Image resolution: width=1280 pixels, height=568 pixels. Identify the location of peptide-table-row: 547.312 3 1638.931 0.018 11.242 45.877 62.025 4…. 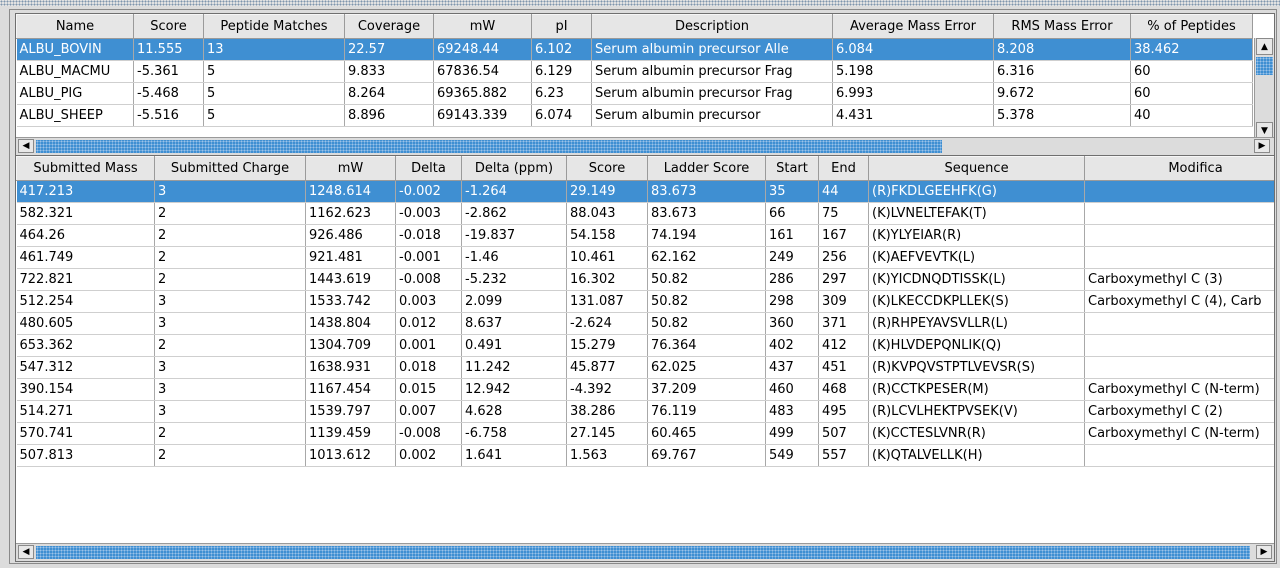
(645, 367).